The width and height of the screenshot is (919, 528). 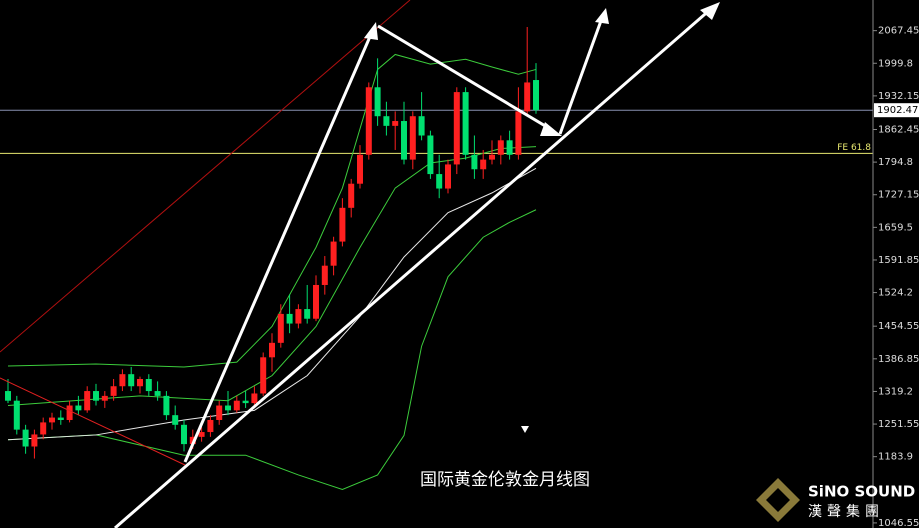 What do you see at coordinates (895, 391) in the screenshot?
I see `y-tick-label: 1319.2` at bounding box center [895, 391].